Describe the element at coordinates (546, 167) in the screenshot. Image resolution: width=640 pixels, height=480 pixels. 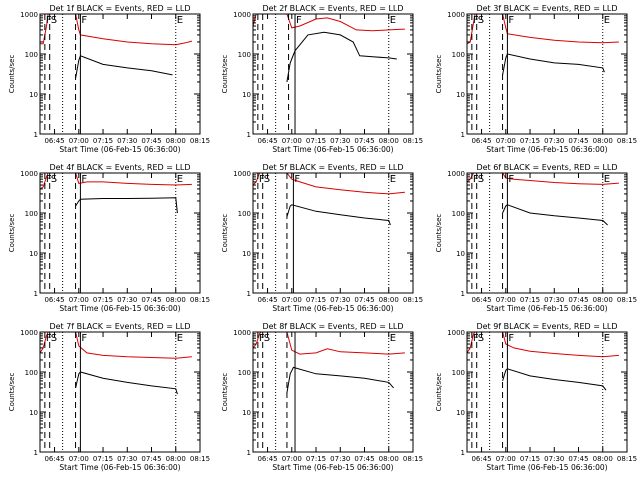
I see `chart-title: Det 6f BLACK = Events, RED = LLD` at that location.